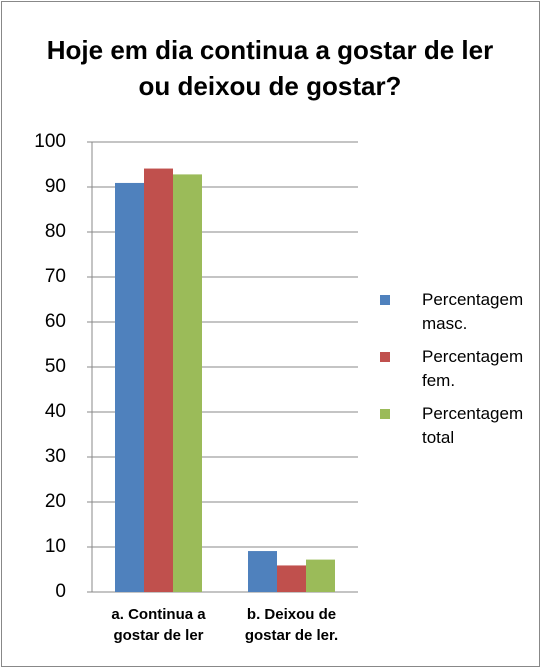 The width and height of the screenshot is (543, 670). I want to click on y-tick-label: 0, so click(60, 591).